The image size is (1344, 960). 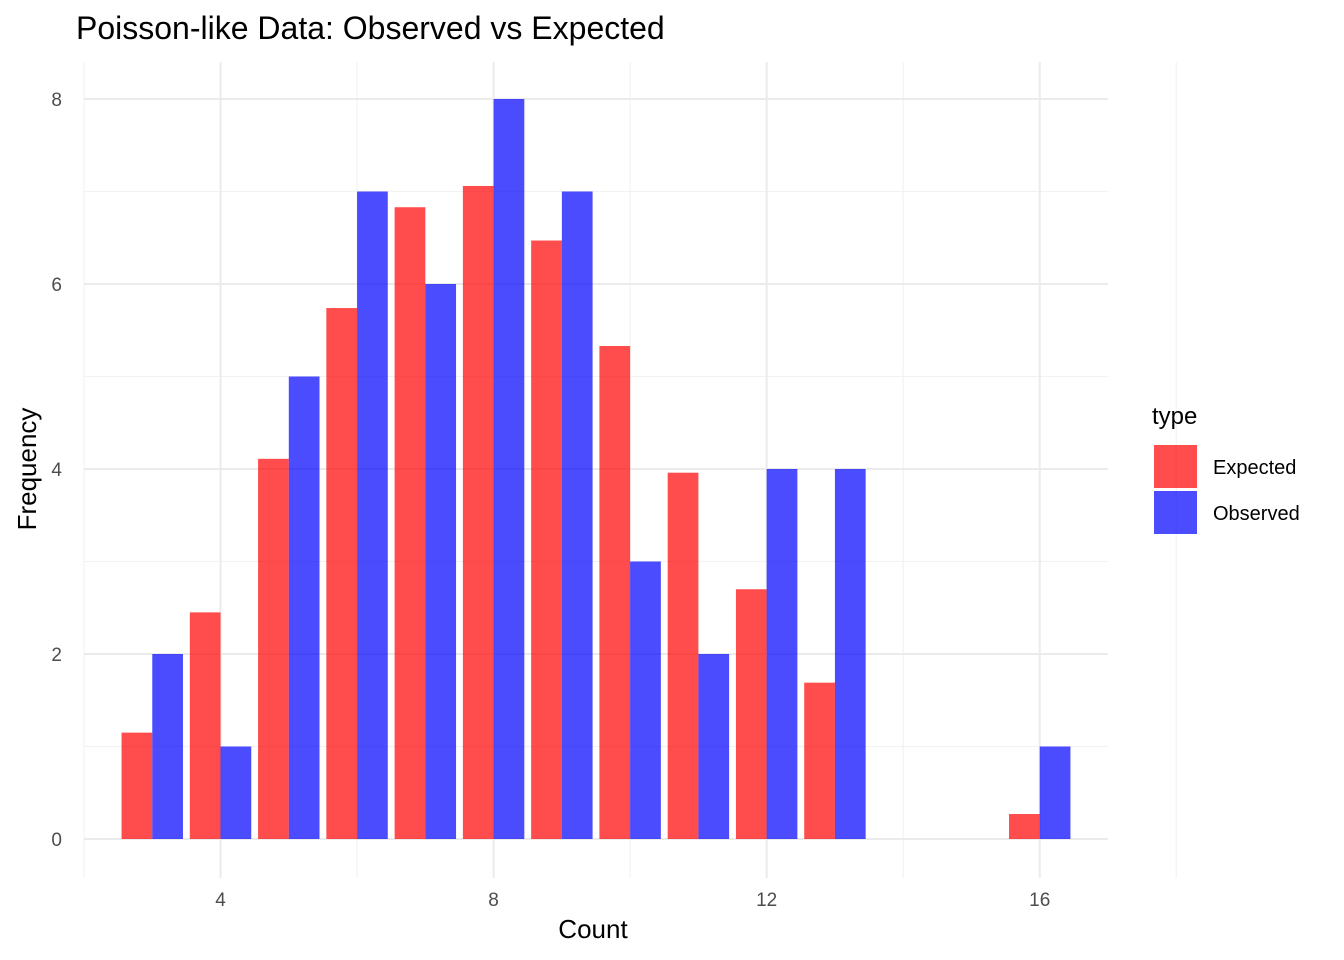 What do you see at coordinates (56, 285) in the screenshot?
I see `y-tick-label: 6` at bounding box center [56, 285].